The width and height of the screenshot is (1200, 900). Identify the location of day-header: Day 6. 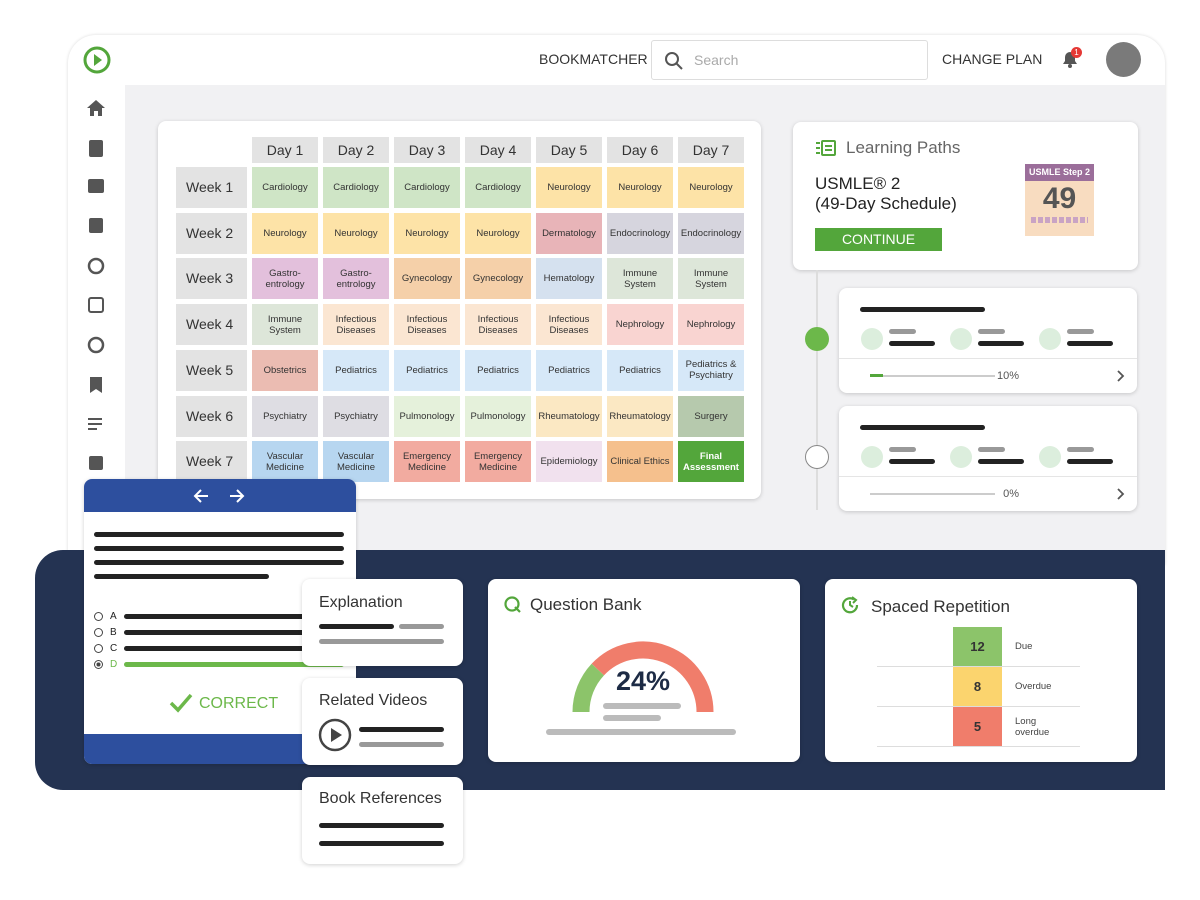
(640, 150).